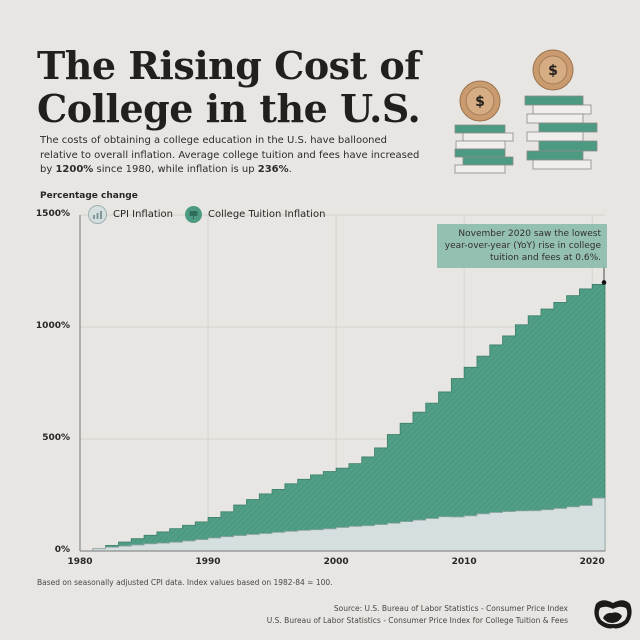  What do you see at coordinates (604, 282) in the screenshot?
I see `annotation-marker` at bounding box center [604, 282].